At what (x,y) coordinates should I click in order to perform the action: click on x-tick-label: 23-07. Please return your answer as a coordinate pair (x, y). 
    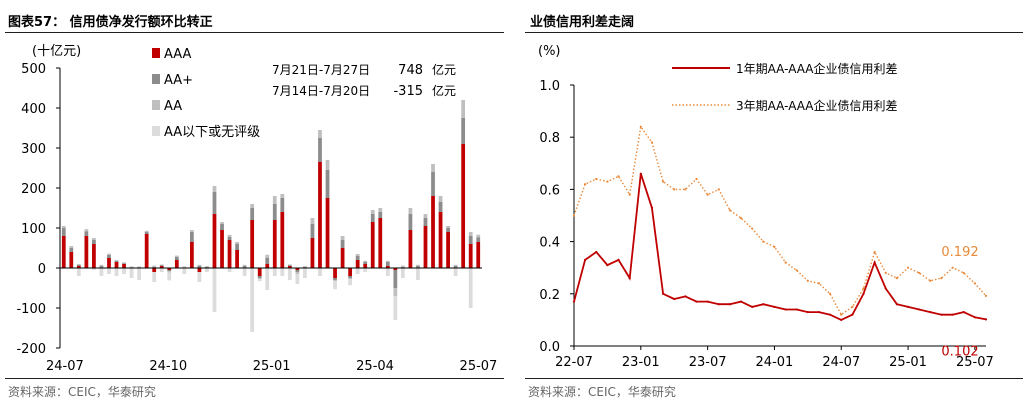
    Looking at the image, I should click on (708, 362).